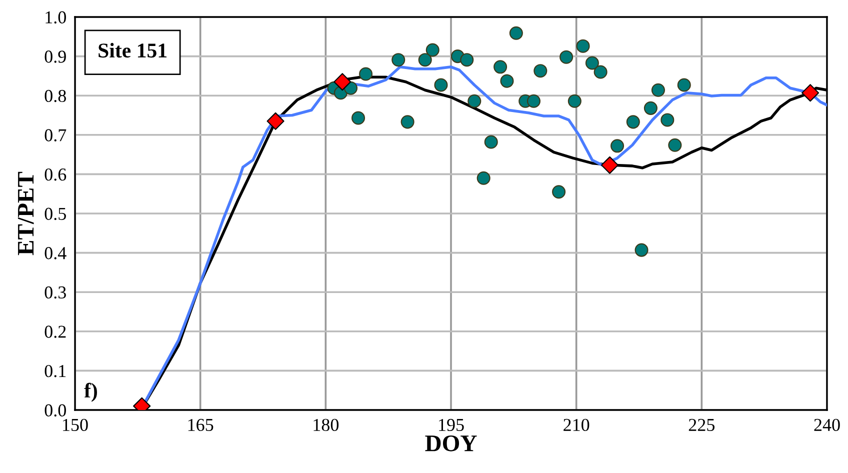 This screenshot has width=848, height=473. Describe the element at coordinates (26, 214) in the screenshot. I see `y-axis-title: ET/PET` at that location.